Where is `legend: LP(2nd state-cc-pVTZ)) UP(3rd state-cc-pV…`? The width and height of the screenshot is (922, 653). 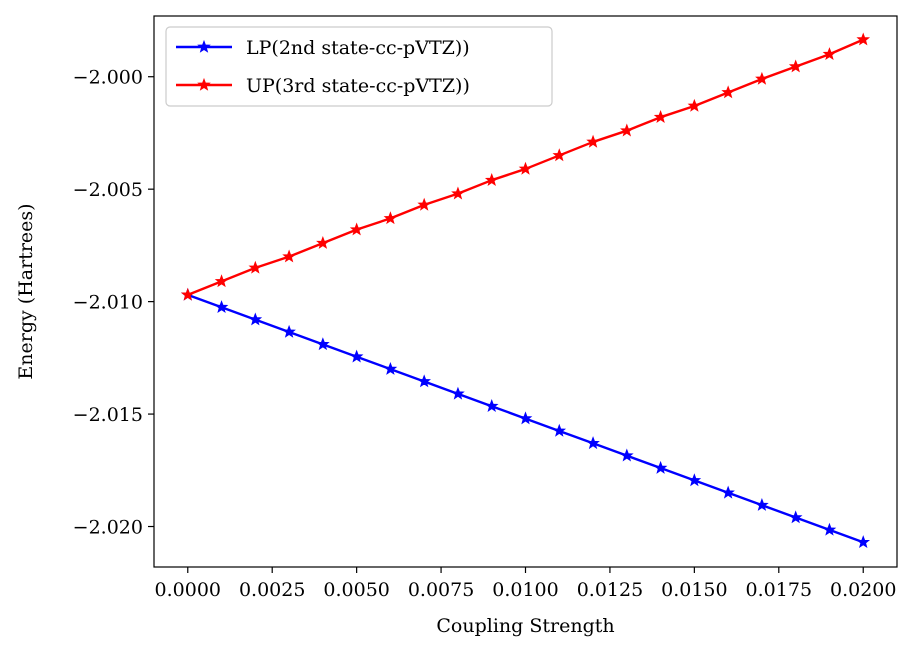 legend: LP(2nd state-cc-pVTZ)) UP(3rd state-cc-pV… is located at coordinates (359, 66).